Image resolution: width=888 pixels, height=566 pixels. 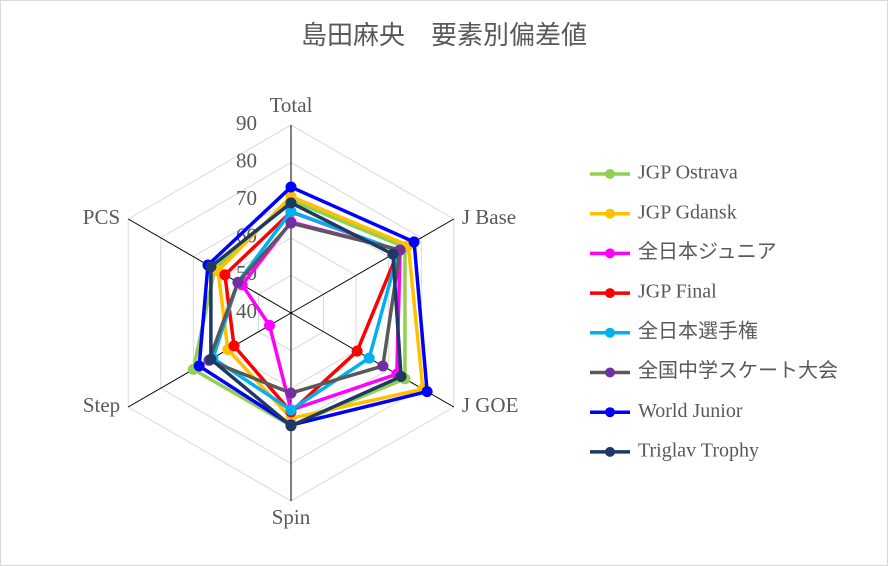 I want to click on legend-item: Triglav Trophy, so click(x=674, y=450).